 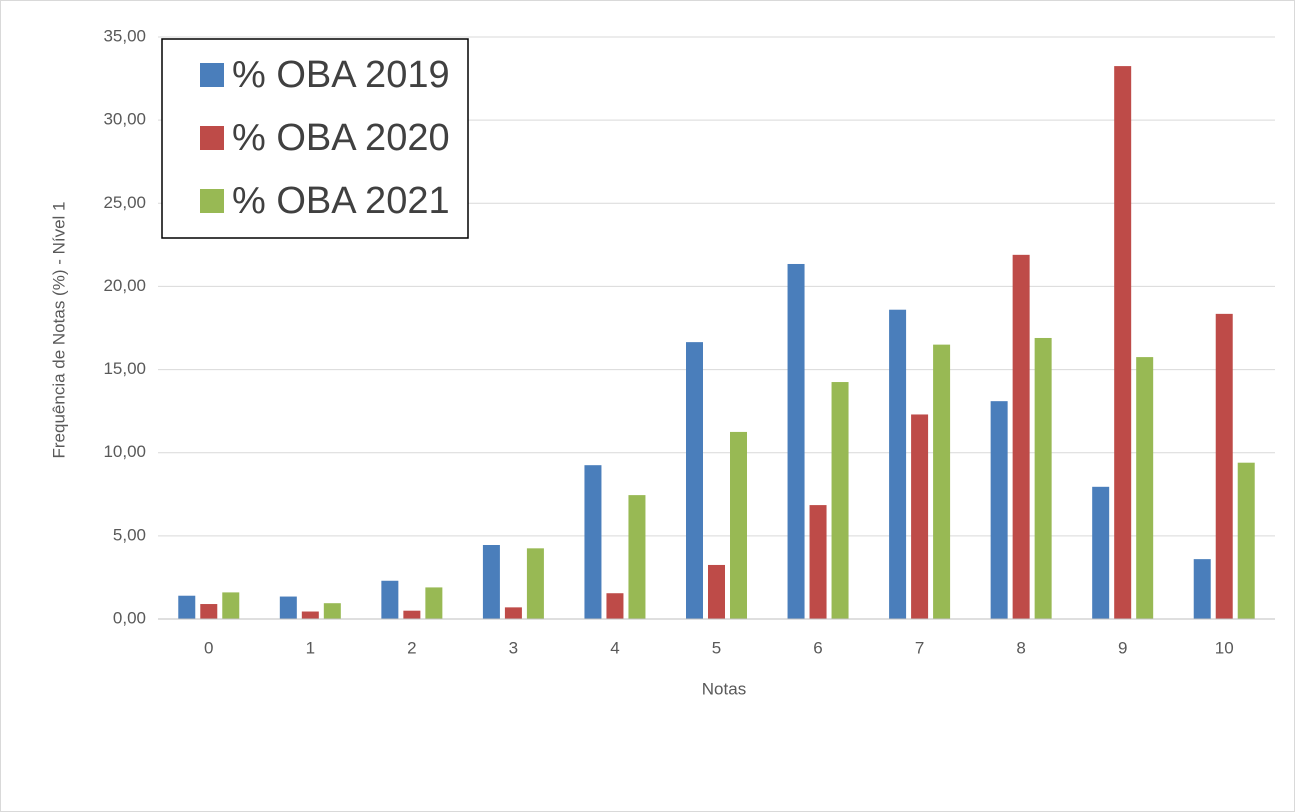 I want to click on legend-label: % OBA 2020, so click(x=341, y=138).